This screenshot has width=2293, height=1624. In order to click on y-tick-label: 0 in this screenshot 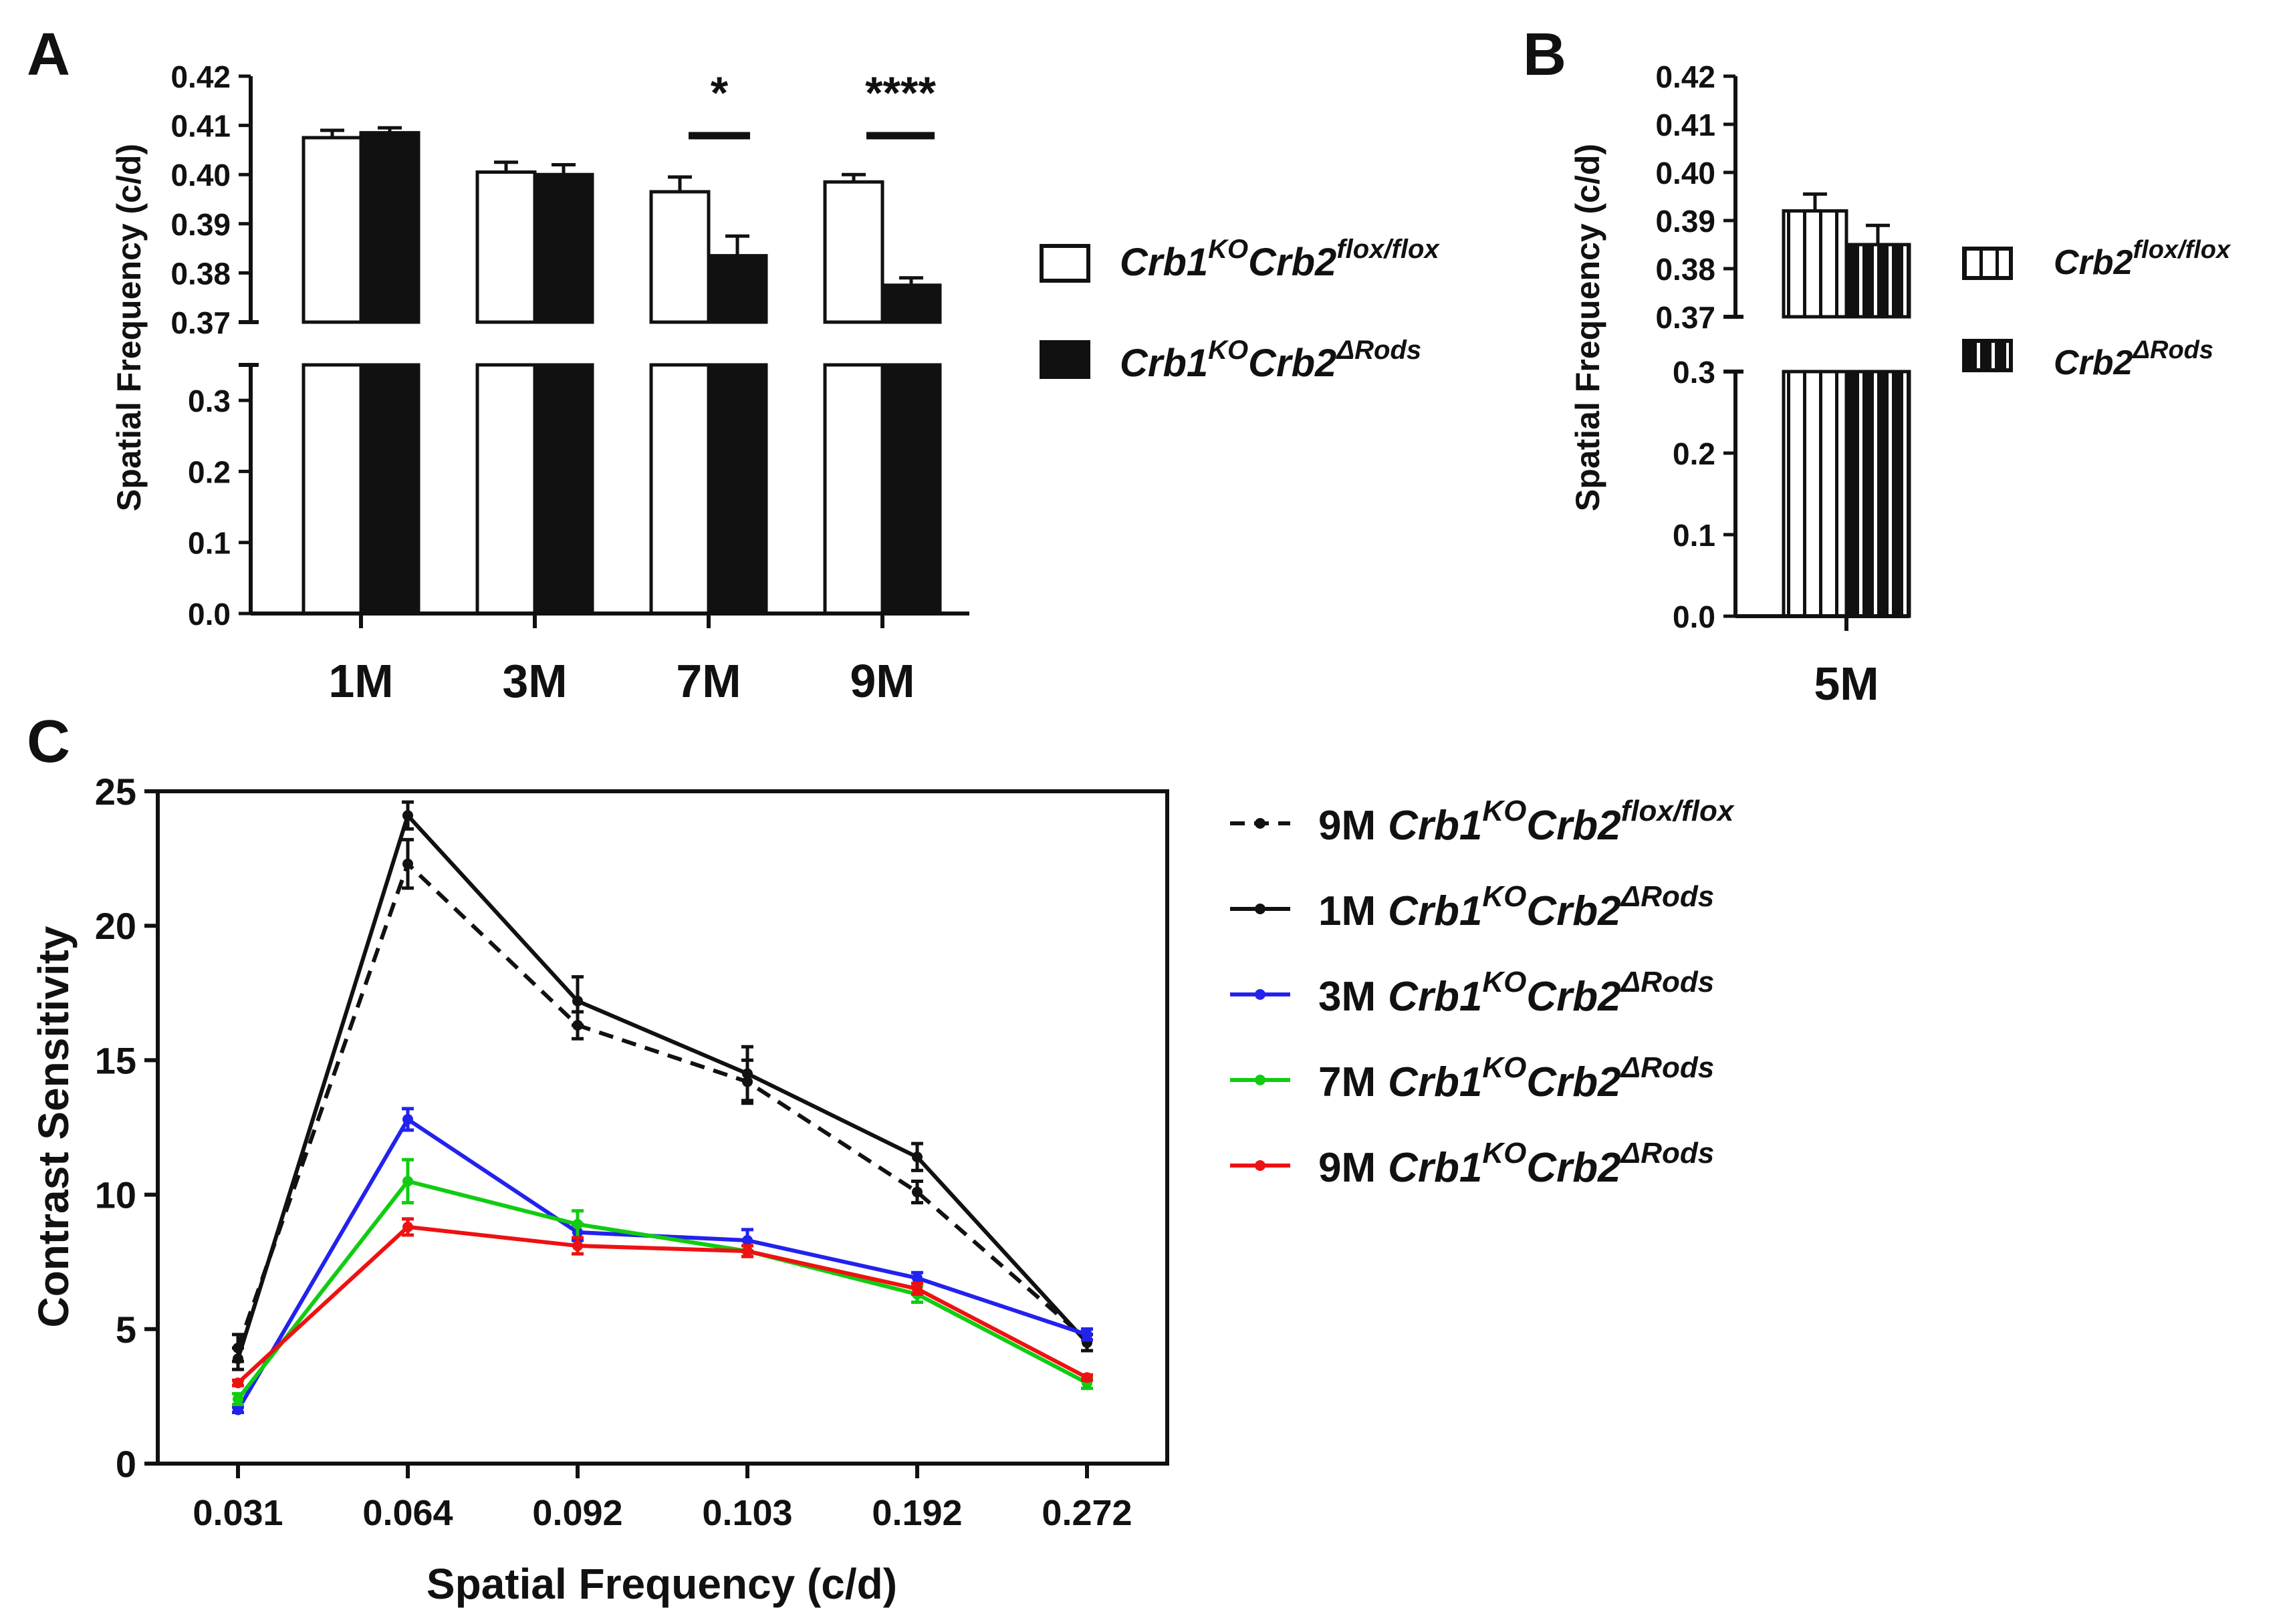, I will do `click(126, 1464)`.